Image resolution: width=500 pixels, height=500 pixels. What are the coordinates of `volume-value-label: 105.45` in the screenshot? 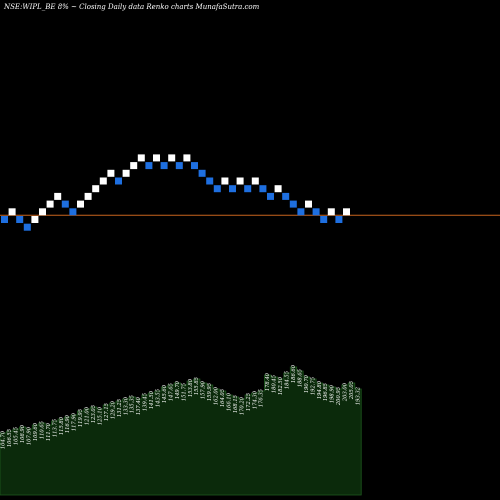 It's located at (17, 436).